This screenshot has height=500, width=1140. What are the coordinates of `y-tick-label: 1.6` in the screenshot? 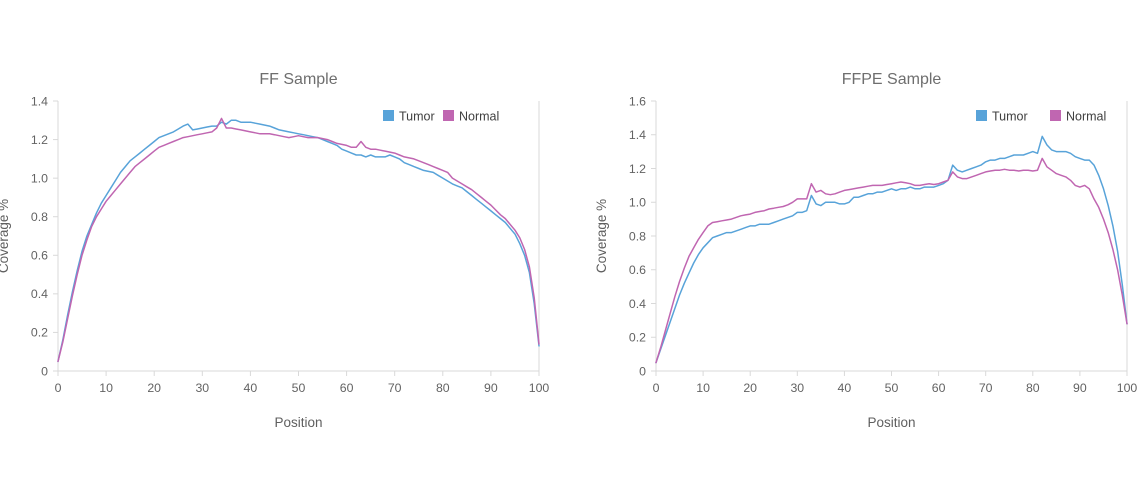 It's located at (637, 101).